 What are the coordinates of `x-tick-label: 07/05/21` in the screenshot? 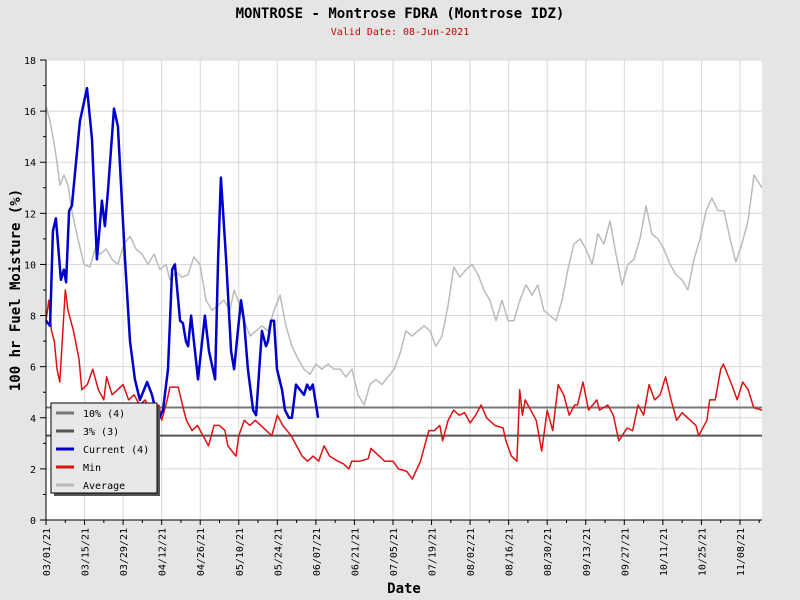 It's located at (394, 552).